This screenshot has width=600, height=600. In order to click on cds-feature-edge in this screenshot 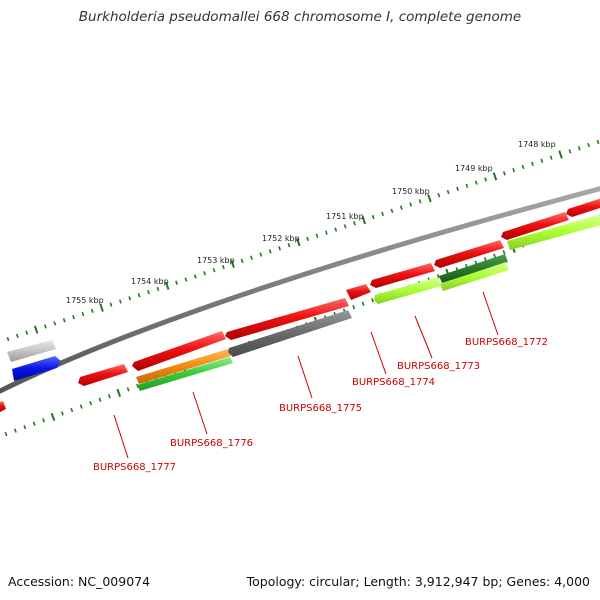, I will do `click(3, 406)`.